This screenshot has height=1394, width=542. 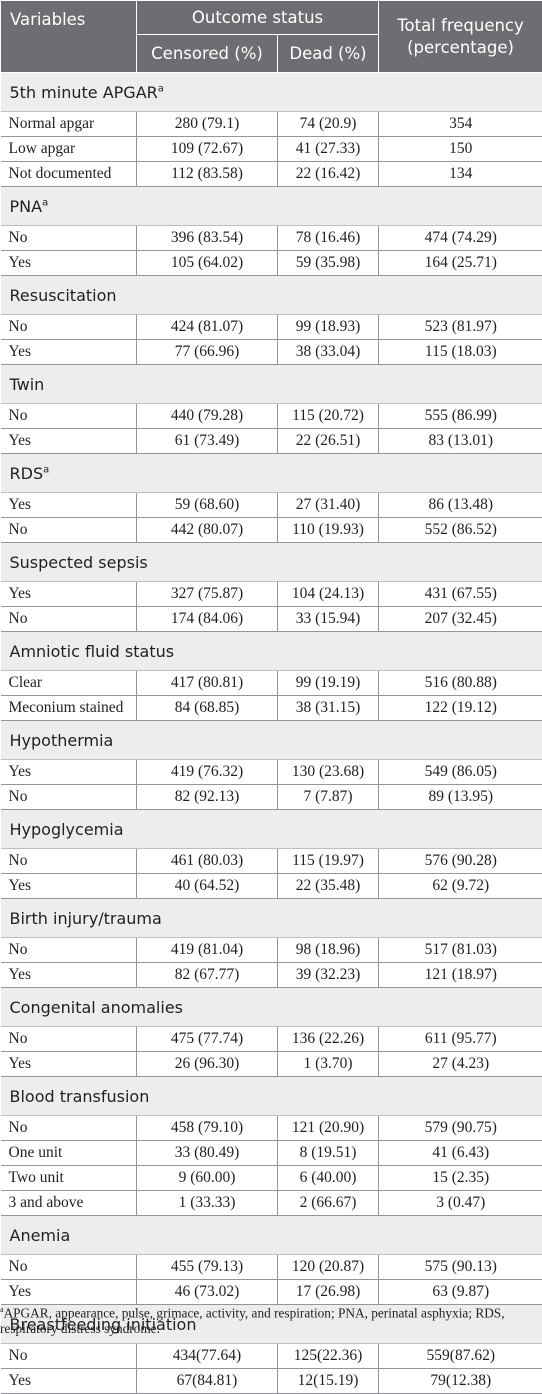 What do you see at coordinates (328, 886) in the screenshot?
I see `dead-cell: 22 (35.48)` at bounding box center [328, 886].